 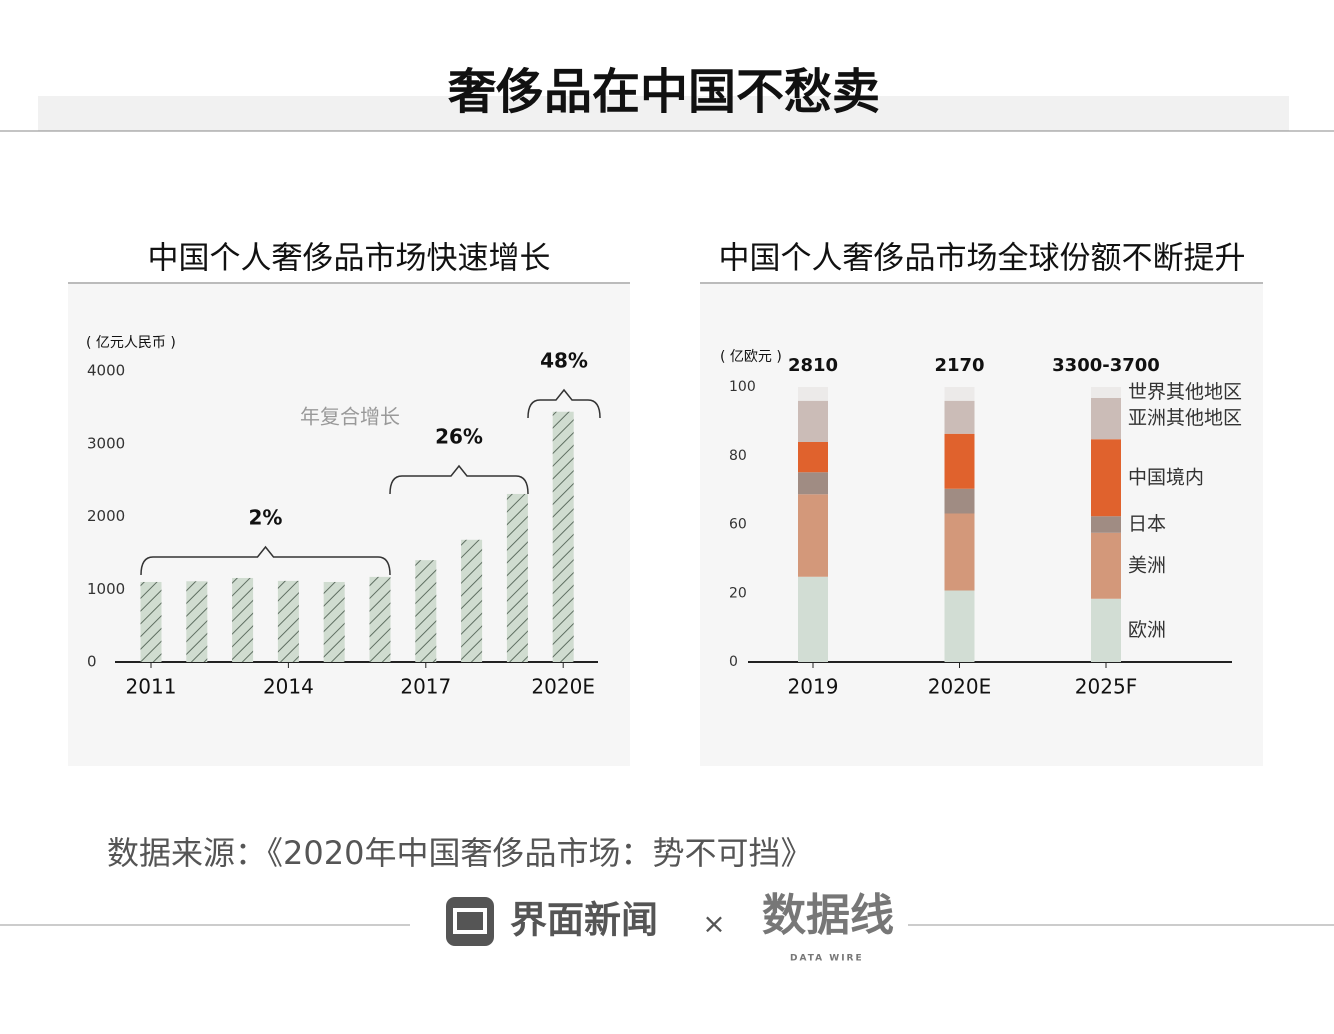 I want to click on brand: 界面新闻, so click(x=584, y=920).